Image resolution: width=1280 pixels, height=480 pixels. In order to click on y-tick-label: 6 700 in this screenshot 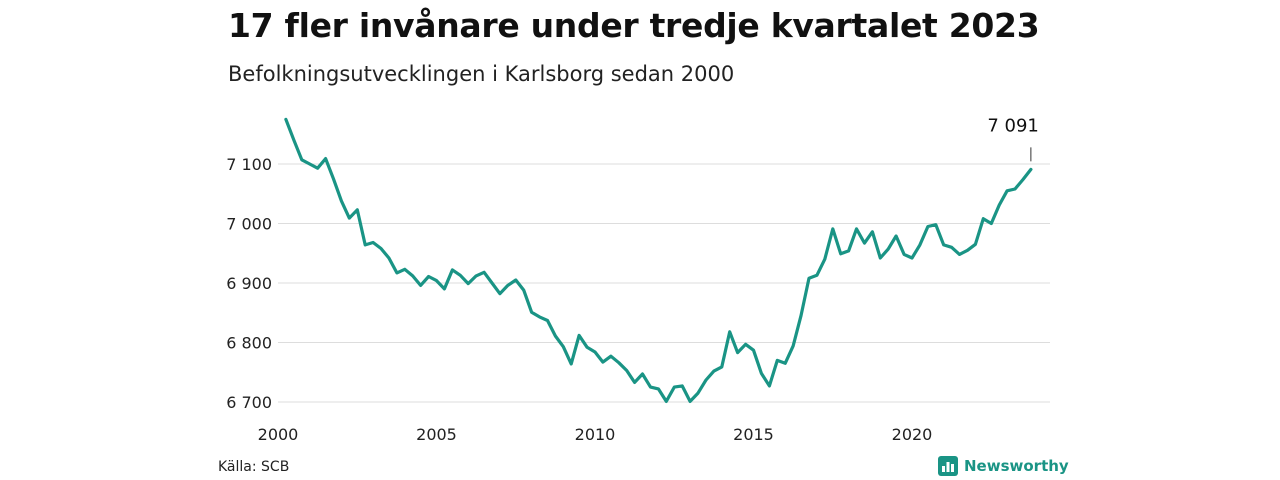, I will do `click(249, 402)`.